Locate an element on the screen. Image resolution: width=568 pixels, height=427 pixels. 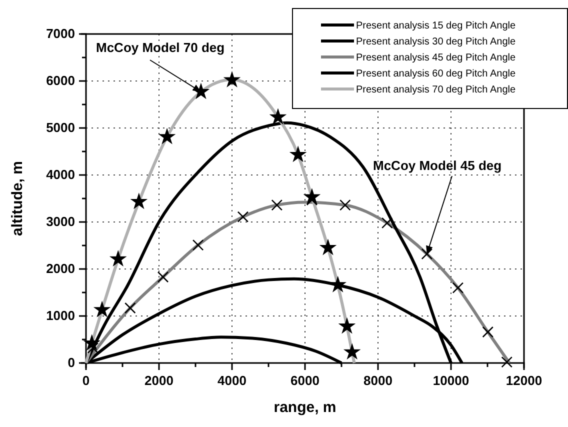
x-tick-label: 6000 is located at coordinates (305, 380).